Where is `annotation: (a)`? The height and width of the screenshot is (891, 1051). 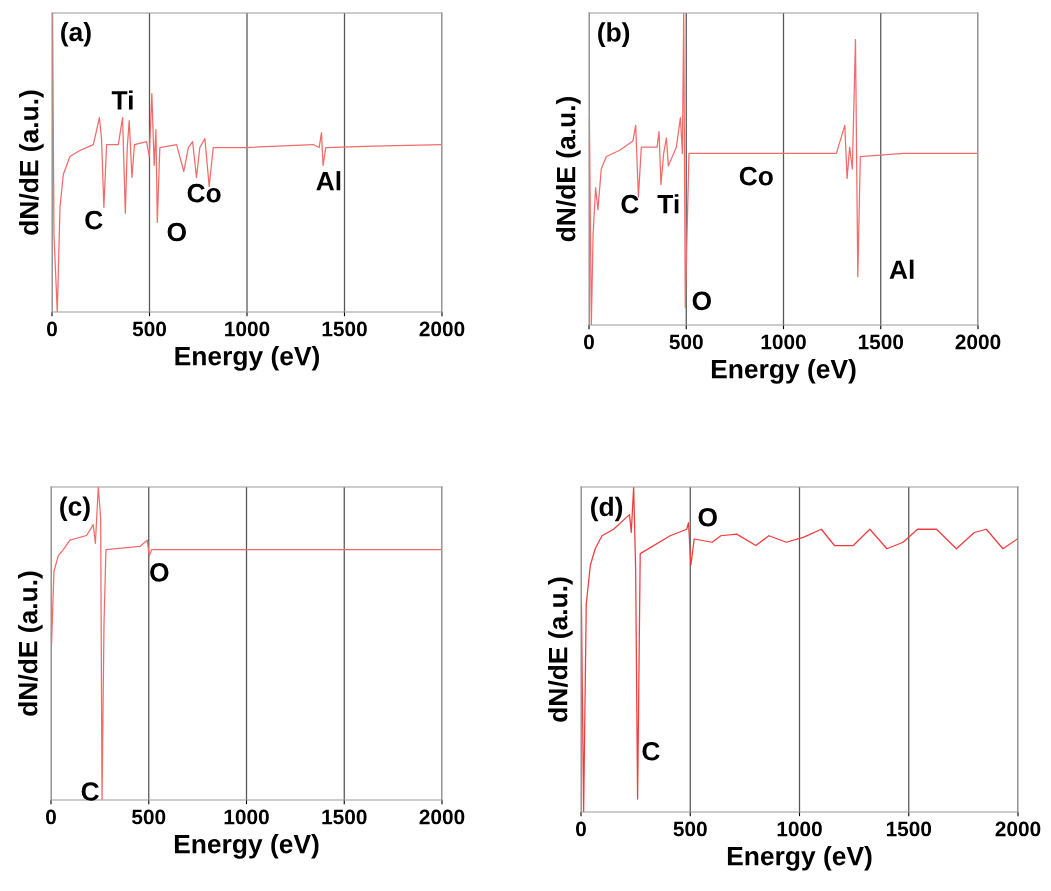 annotation: (a) is located at coordinates (76, 34).